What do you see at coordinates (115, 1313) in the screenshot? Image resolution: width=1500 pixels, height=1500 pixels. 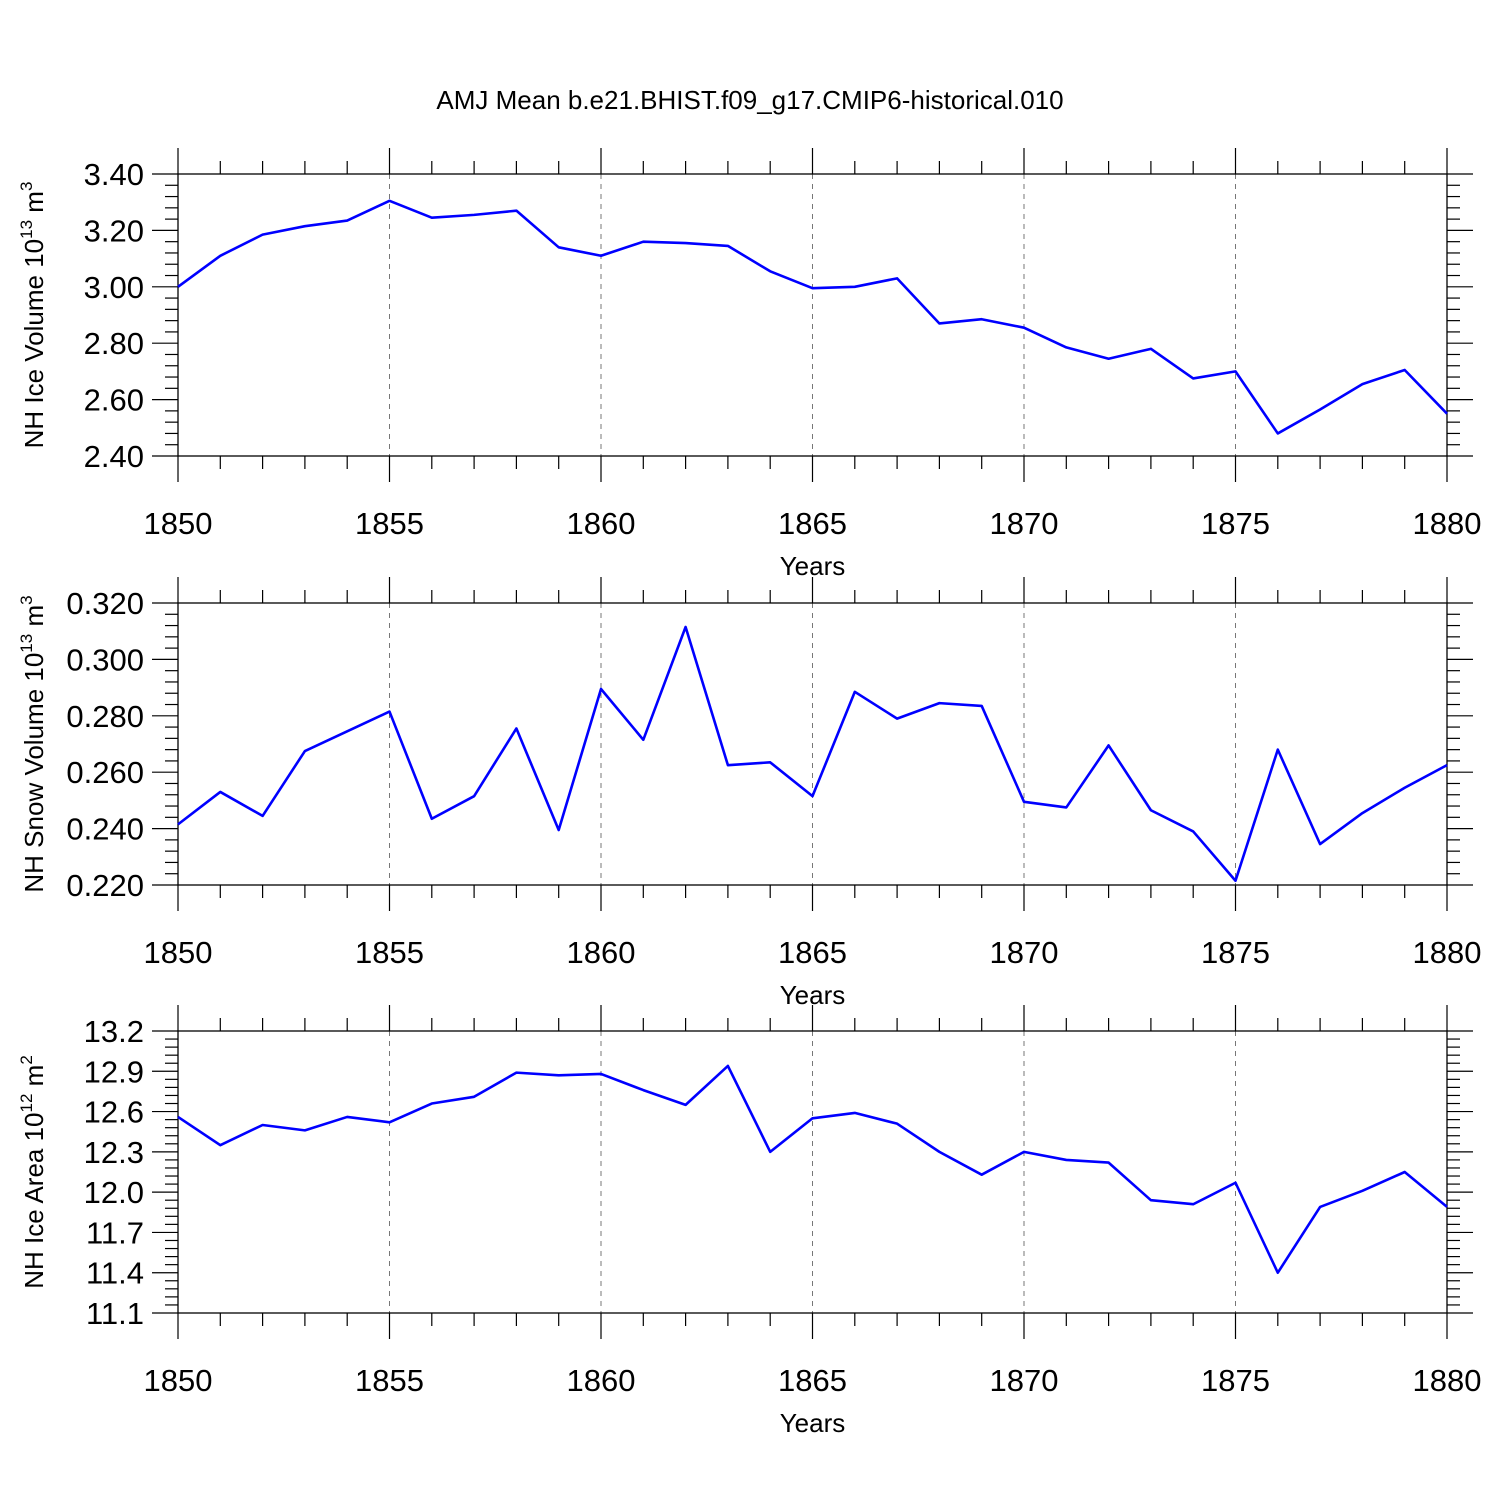 I see `y-tick-label: 11.1` at bounding box center [115, 1313].